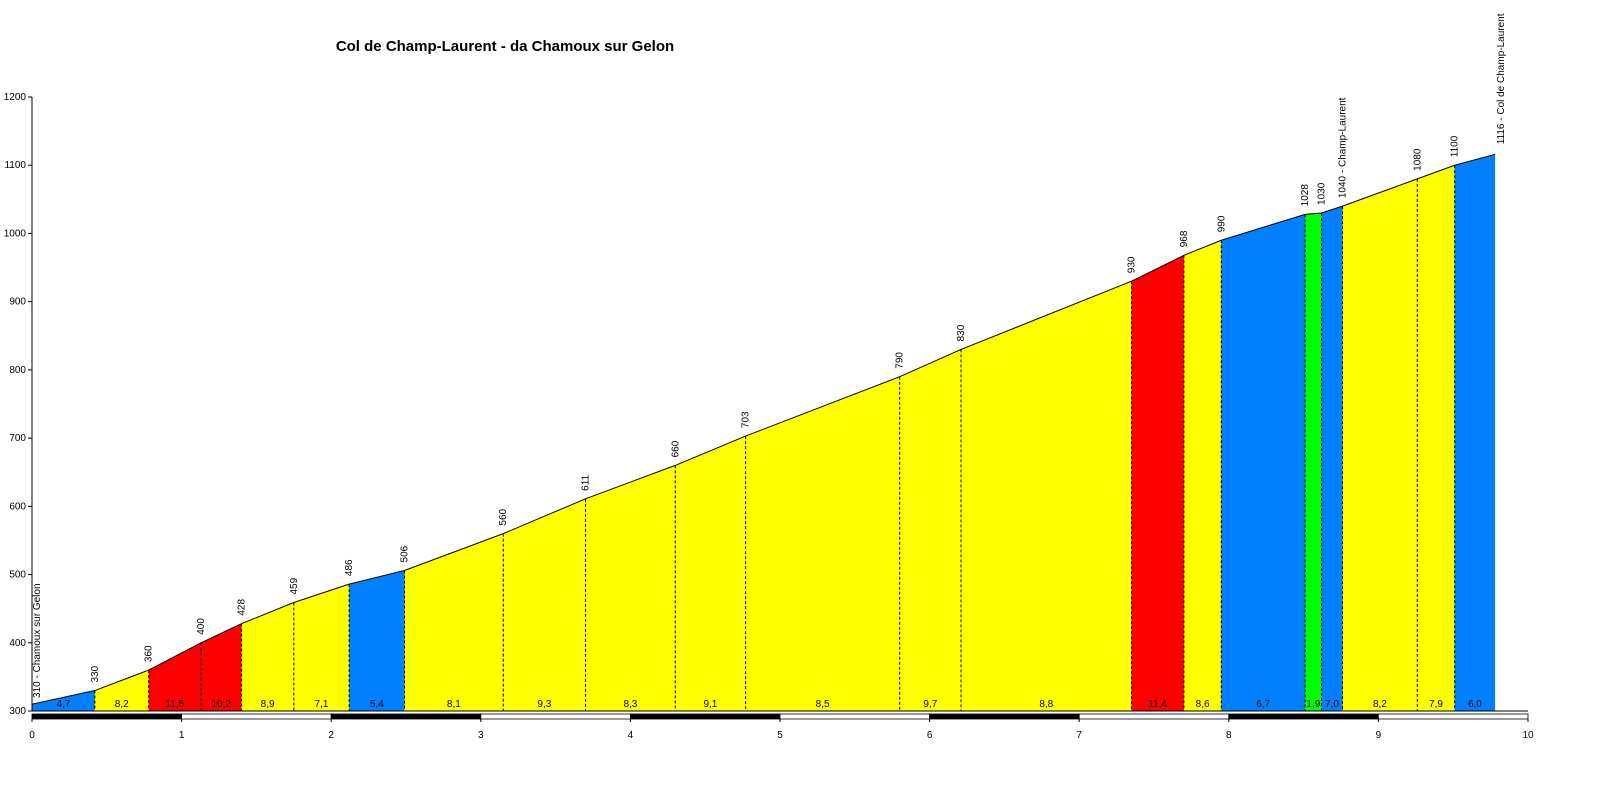 Image resolution: width=1600 pixels, height=800 pixels. I want to click on gradient-label: 7,1, so click(322, 704).